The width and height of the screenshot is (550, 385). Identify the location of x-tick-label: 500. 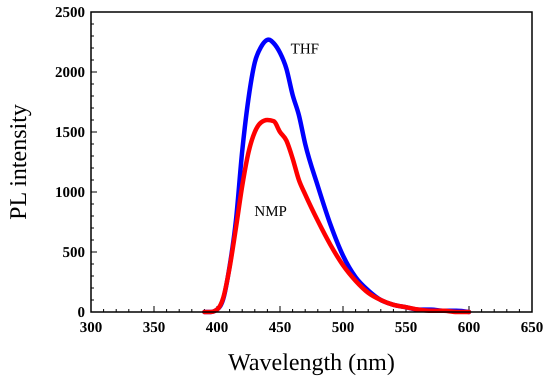
(343, 328).